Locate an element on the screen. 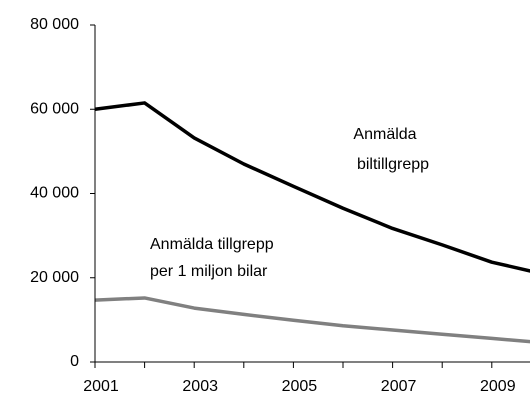 The image size is (530, 401). x-tick-label: 2001 is located at coordinates (101, 386).